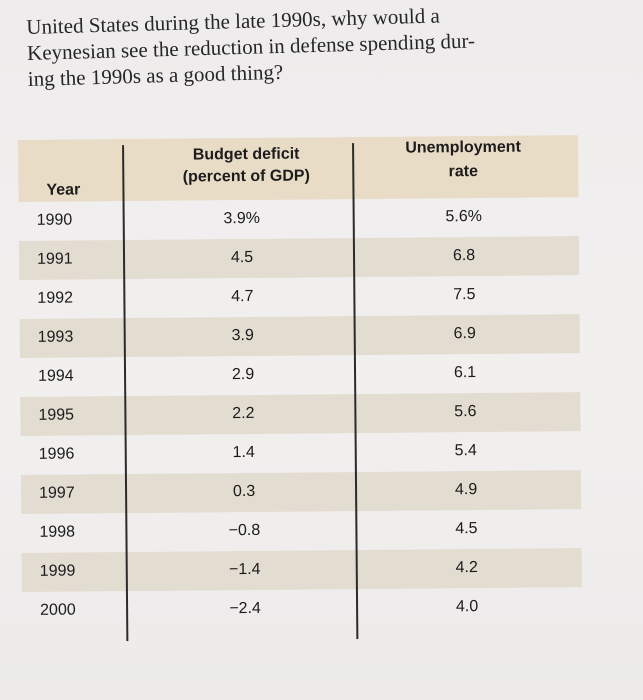 This screenshot has width=643, height=700. I want to click on table-row: 1993 3.9 6.9, so click(299, 336).